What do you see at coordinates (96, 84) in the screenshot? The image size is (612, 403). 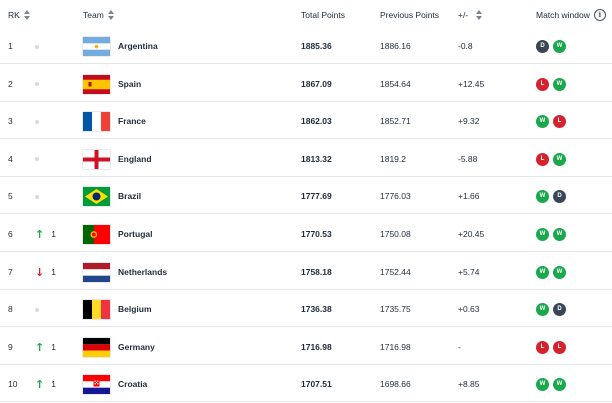 I see `spain-flag-icon` at bounding box center [96, 84].